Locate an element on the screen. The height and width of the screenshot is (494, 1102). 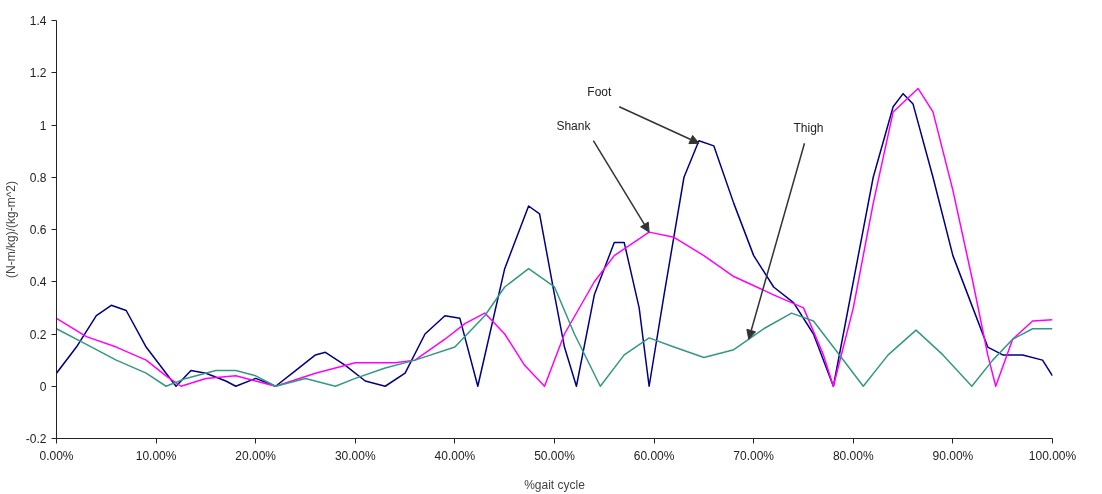
y-tick-label: 1 is located at coordinates (43, 125).